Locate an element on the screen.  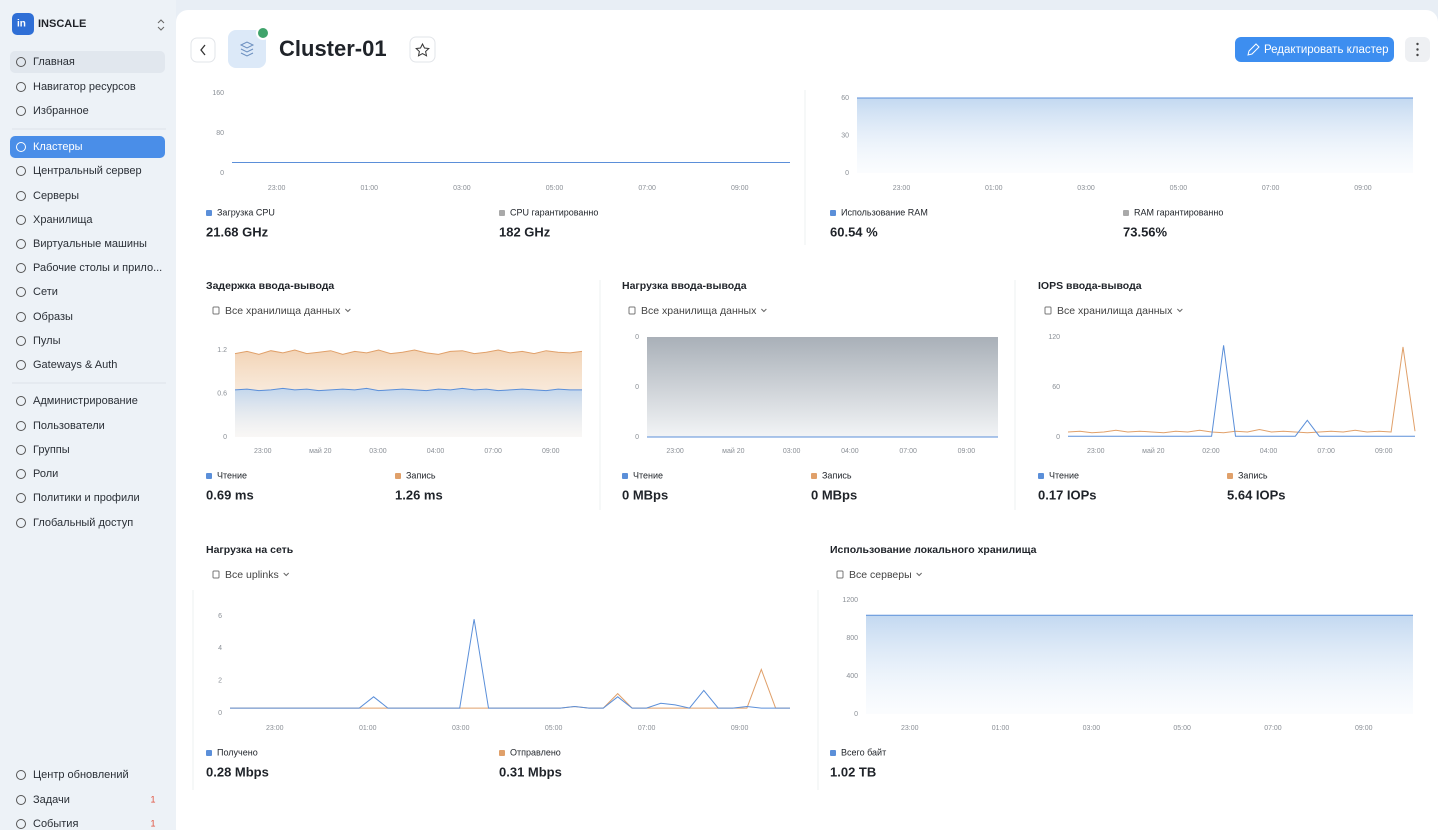
nav-item-label: Пулы is located at coordinates (47, 341).